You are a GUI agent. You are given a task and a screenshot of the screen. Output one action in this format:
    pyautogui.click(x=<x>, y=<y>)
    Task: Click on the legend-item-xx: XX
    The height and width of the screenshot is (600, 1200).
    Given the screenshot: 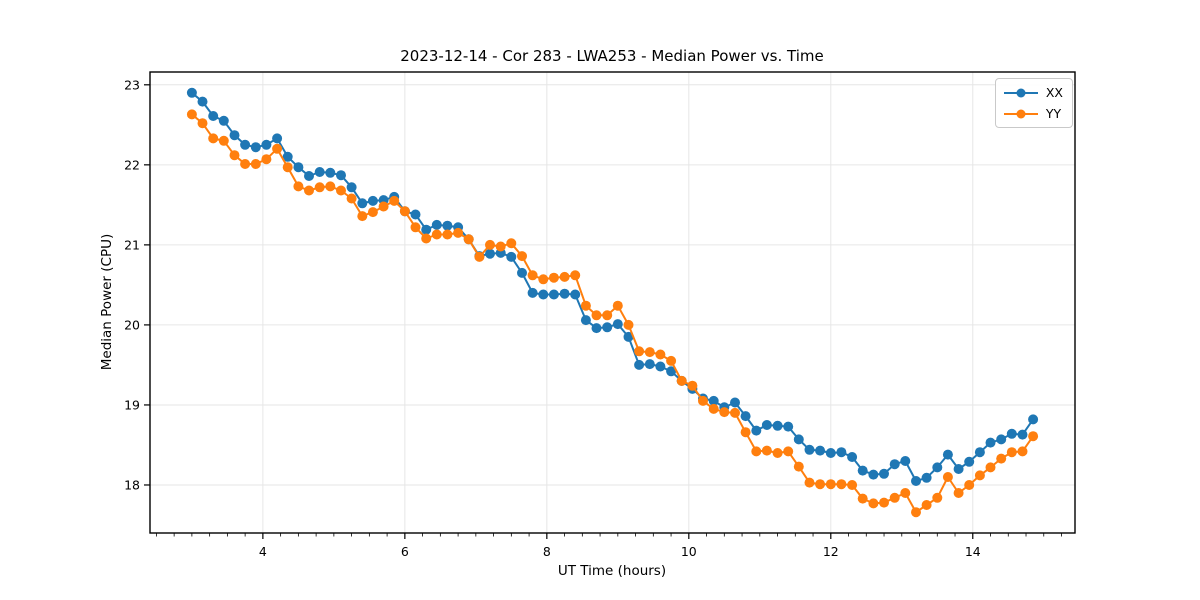 What is the action you would take?
    pyautogui.click(x=1033, y=92)
    